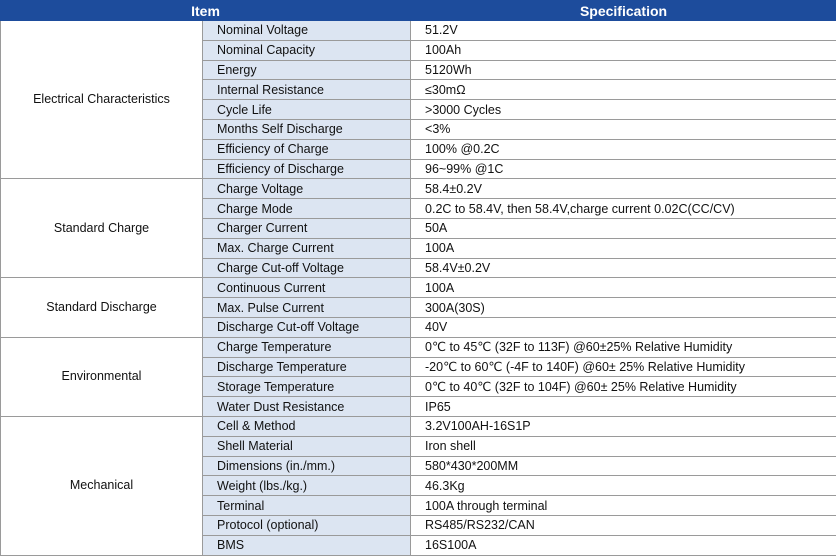 The image size is (836, 556). What do you see at coordinates (623, 11) in the screenshot?
I see `header-spec: Specification` at bounding box center [623, 11].